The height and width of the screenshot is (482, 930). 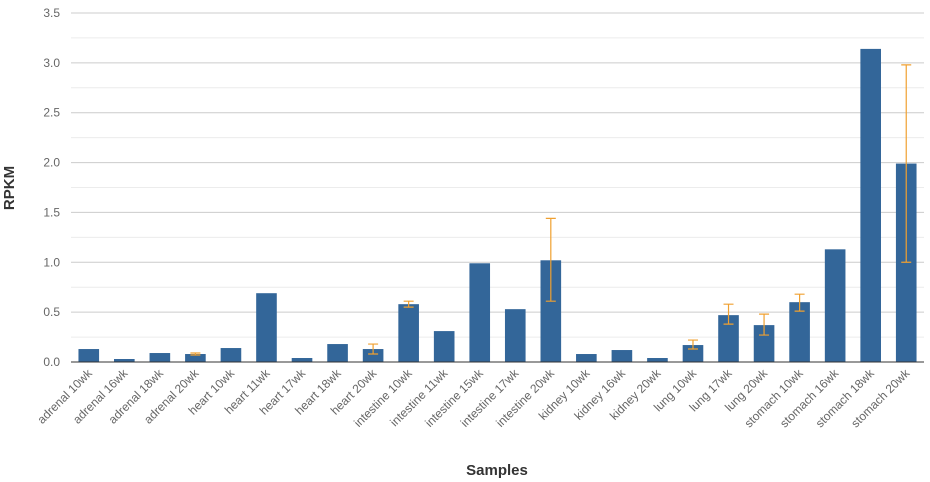 What do you see at coordinates (51, 312) in the screenshot?
I see `y-tick-label: 0.5` at bounding box center [51, 312].